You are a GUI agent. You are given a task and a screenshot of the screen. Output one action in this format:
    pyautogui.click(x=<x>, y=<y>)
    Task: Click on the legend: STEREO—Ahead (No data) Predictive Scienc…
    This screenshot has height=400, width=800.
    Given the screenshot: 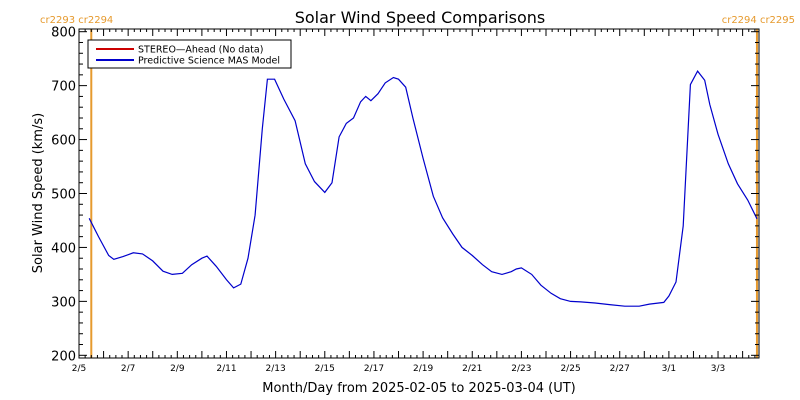 What is the action you would take?
    pyautogui.click(x=189, y=54)
    